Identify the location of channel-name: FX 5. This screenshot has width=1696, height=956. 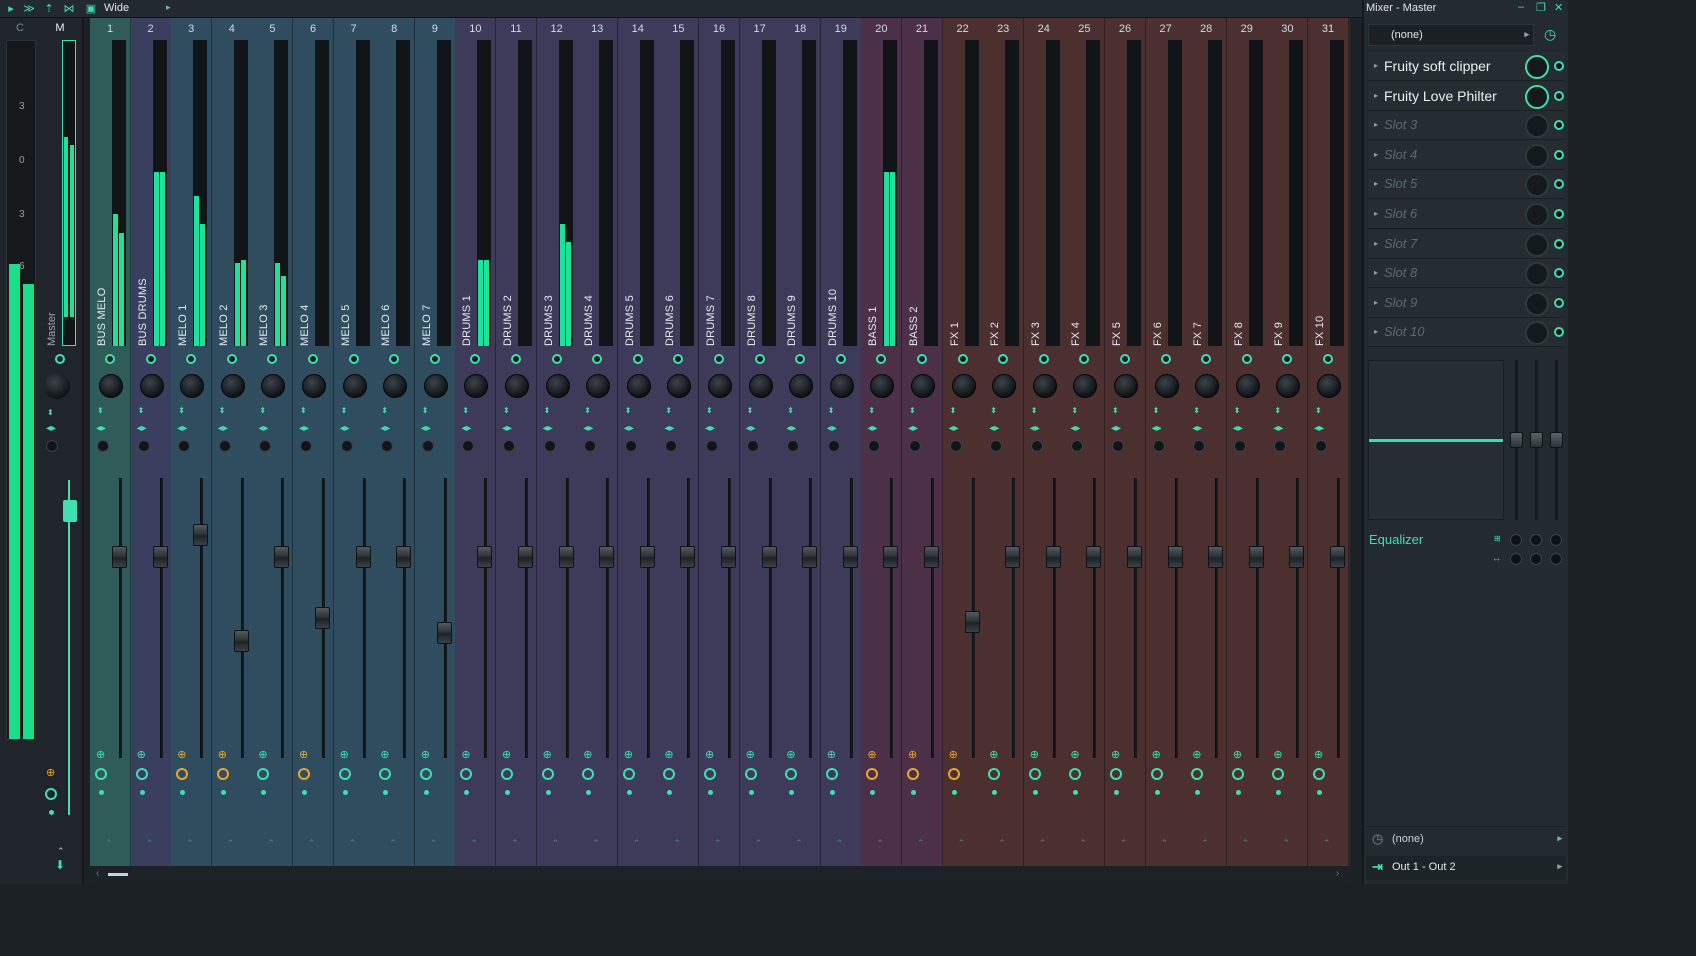
(1117, 333).